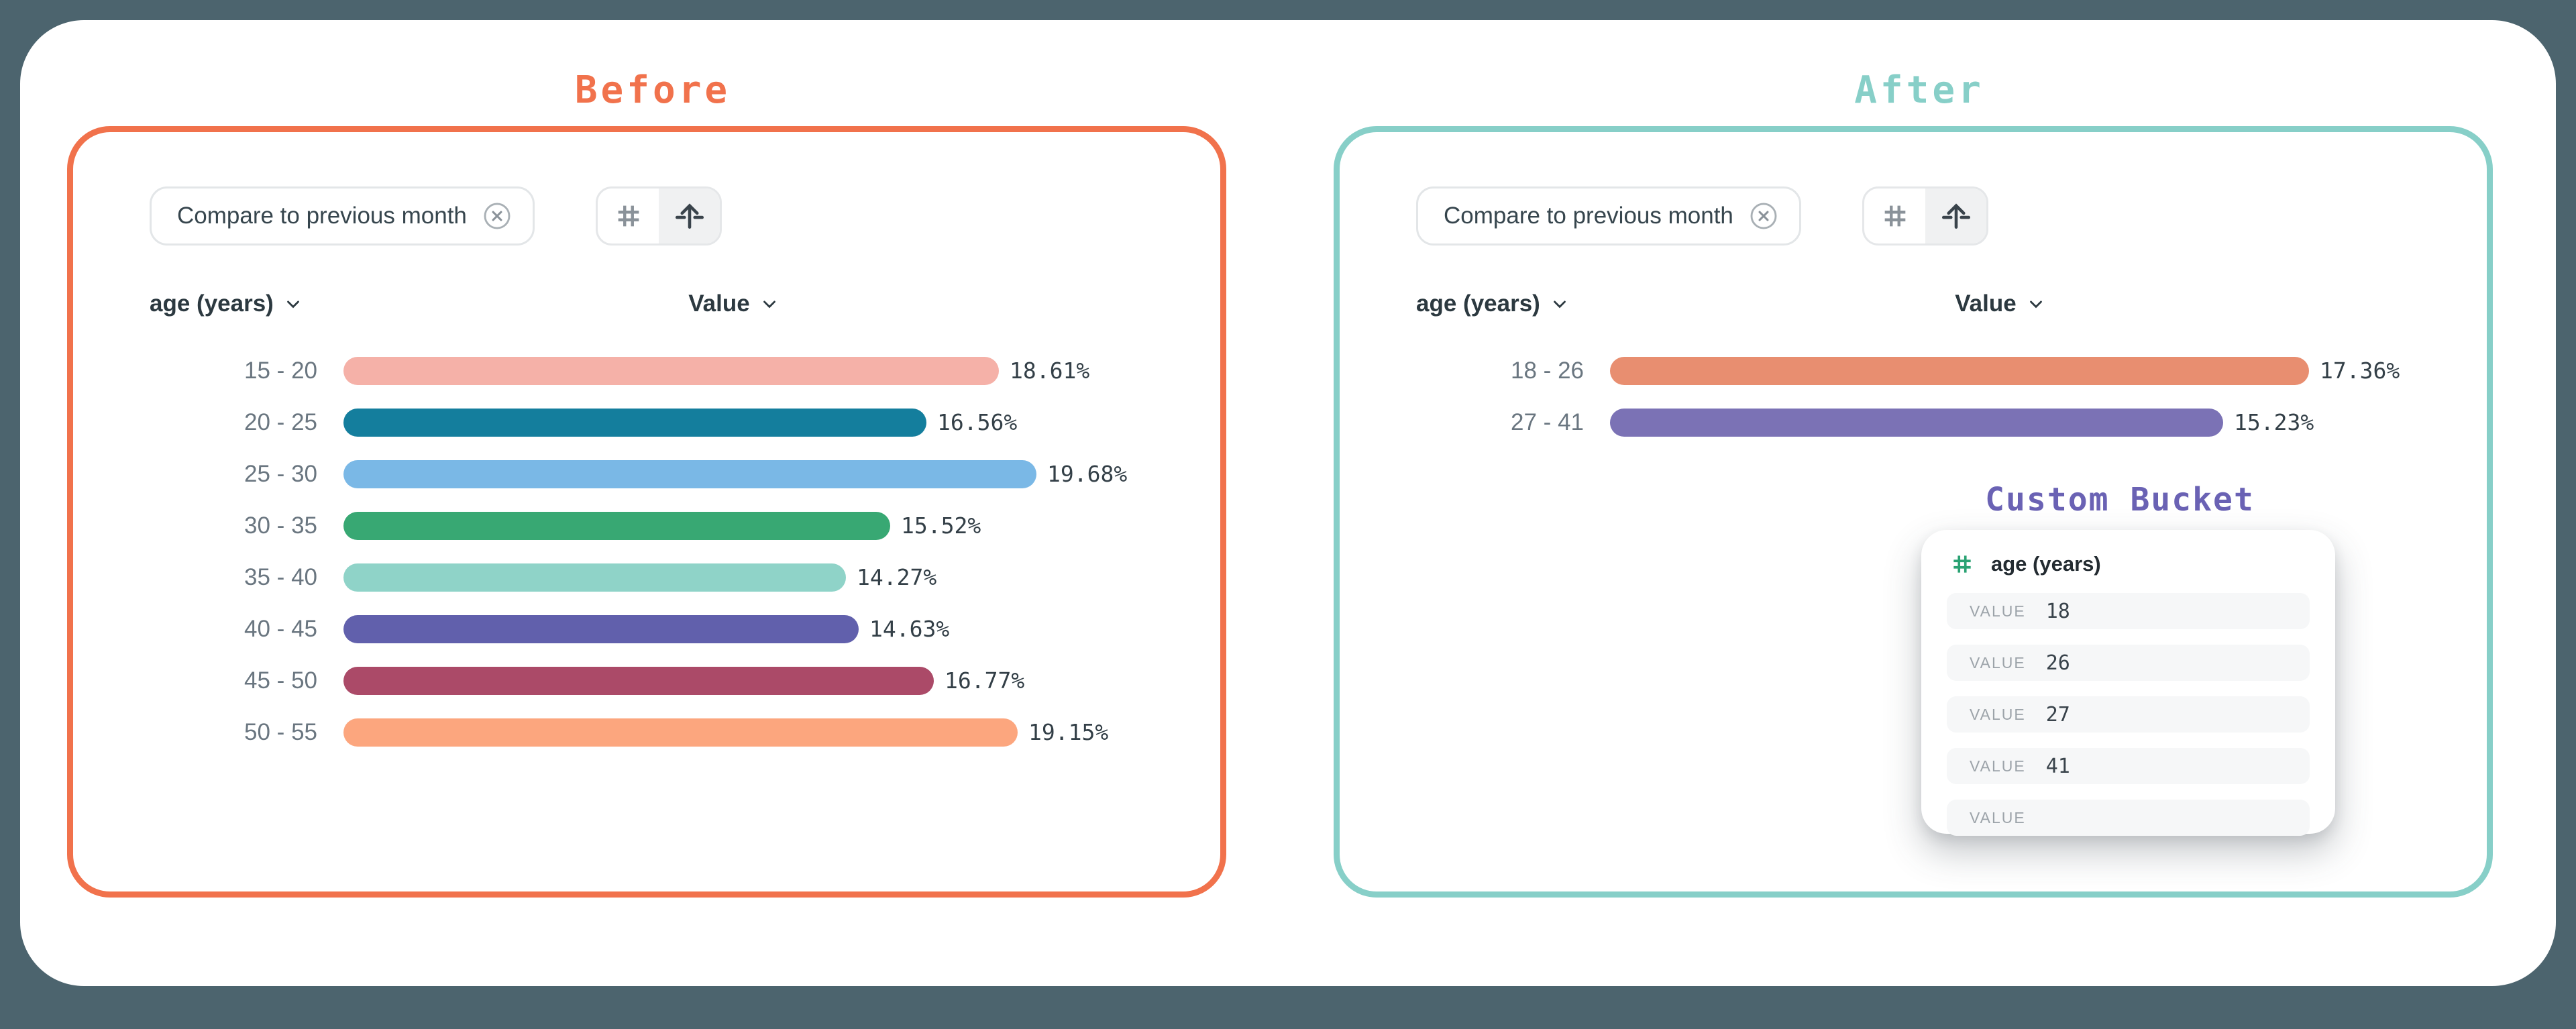 The height and width of the screenshot is (1029, 2576). What do you see at coordinates (280, 628) in the screenshot?
I see `bucket-label: 40 - 45` at bounding box center [280, 628].